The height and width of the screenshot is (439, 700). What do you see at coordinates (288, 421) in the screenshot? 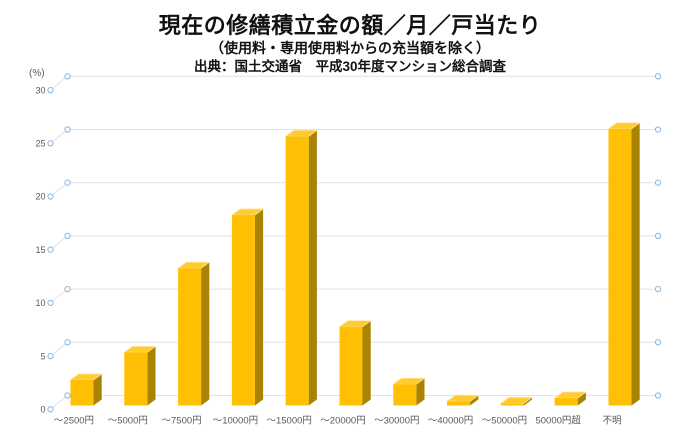
I see `x-category-label: ～15000円` at bounding box center [288, 421].